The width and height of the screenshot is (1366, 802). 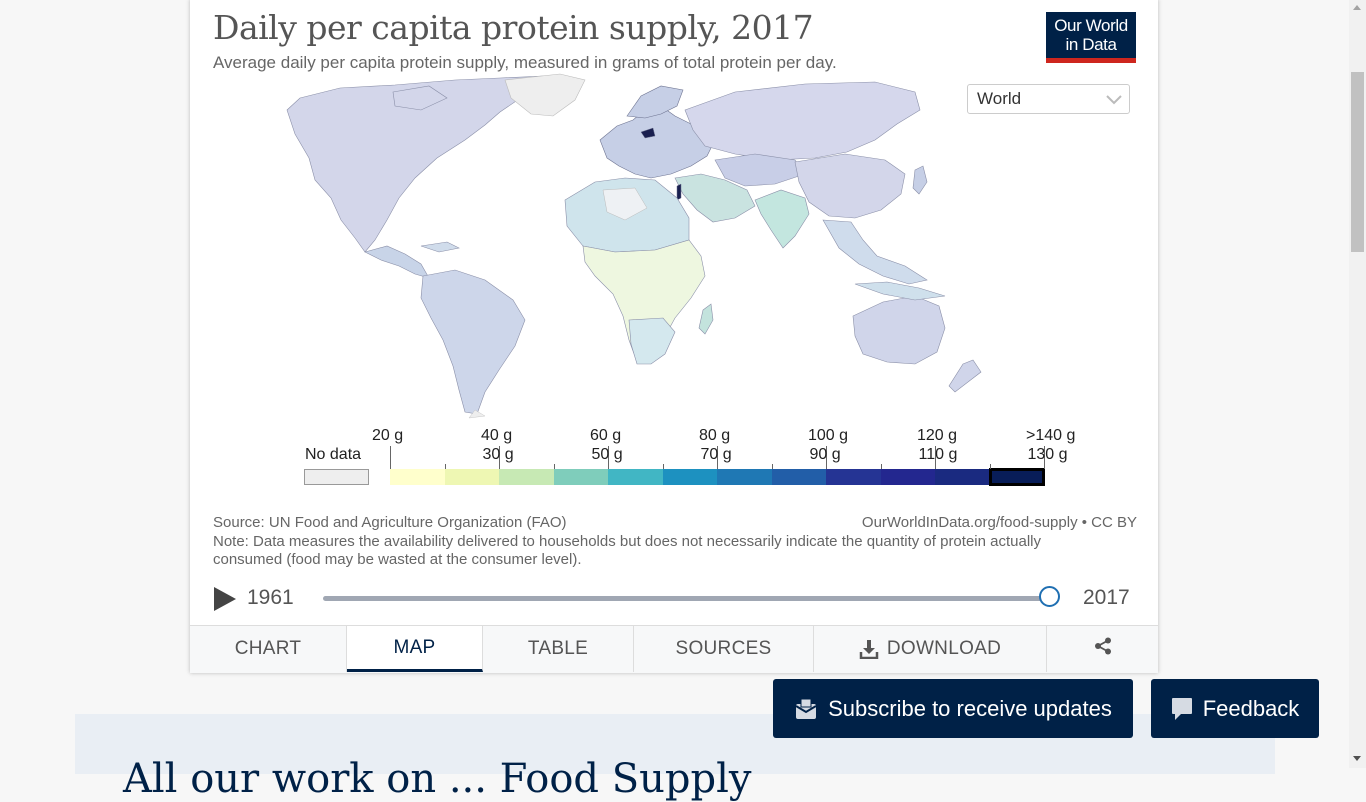 I want to click on tab-download: DOWNLOAD, so click(x=930, y=649).